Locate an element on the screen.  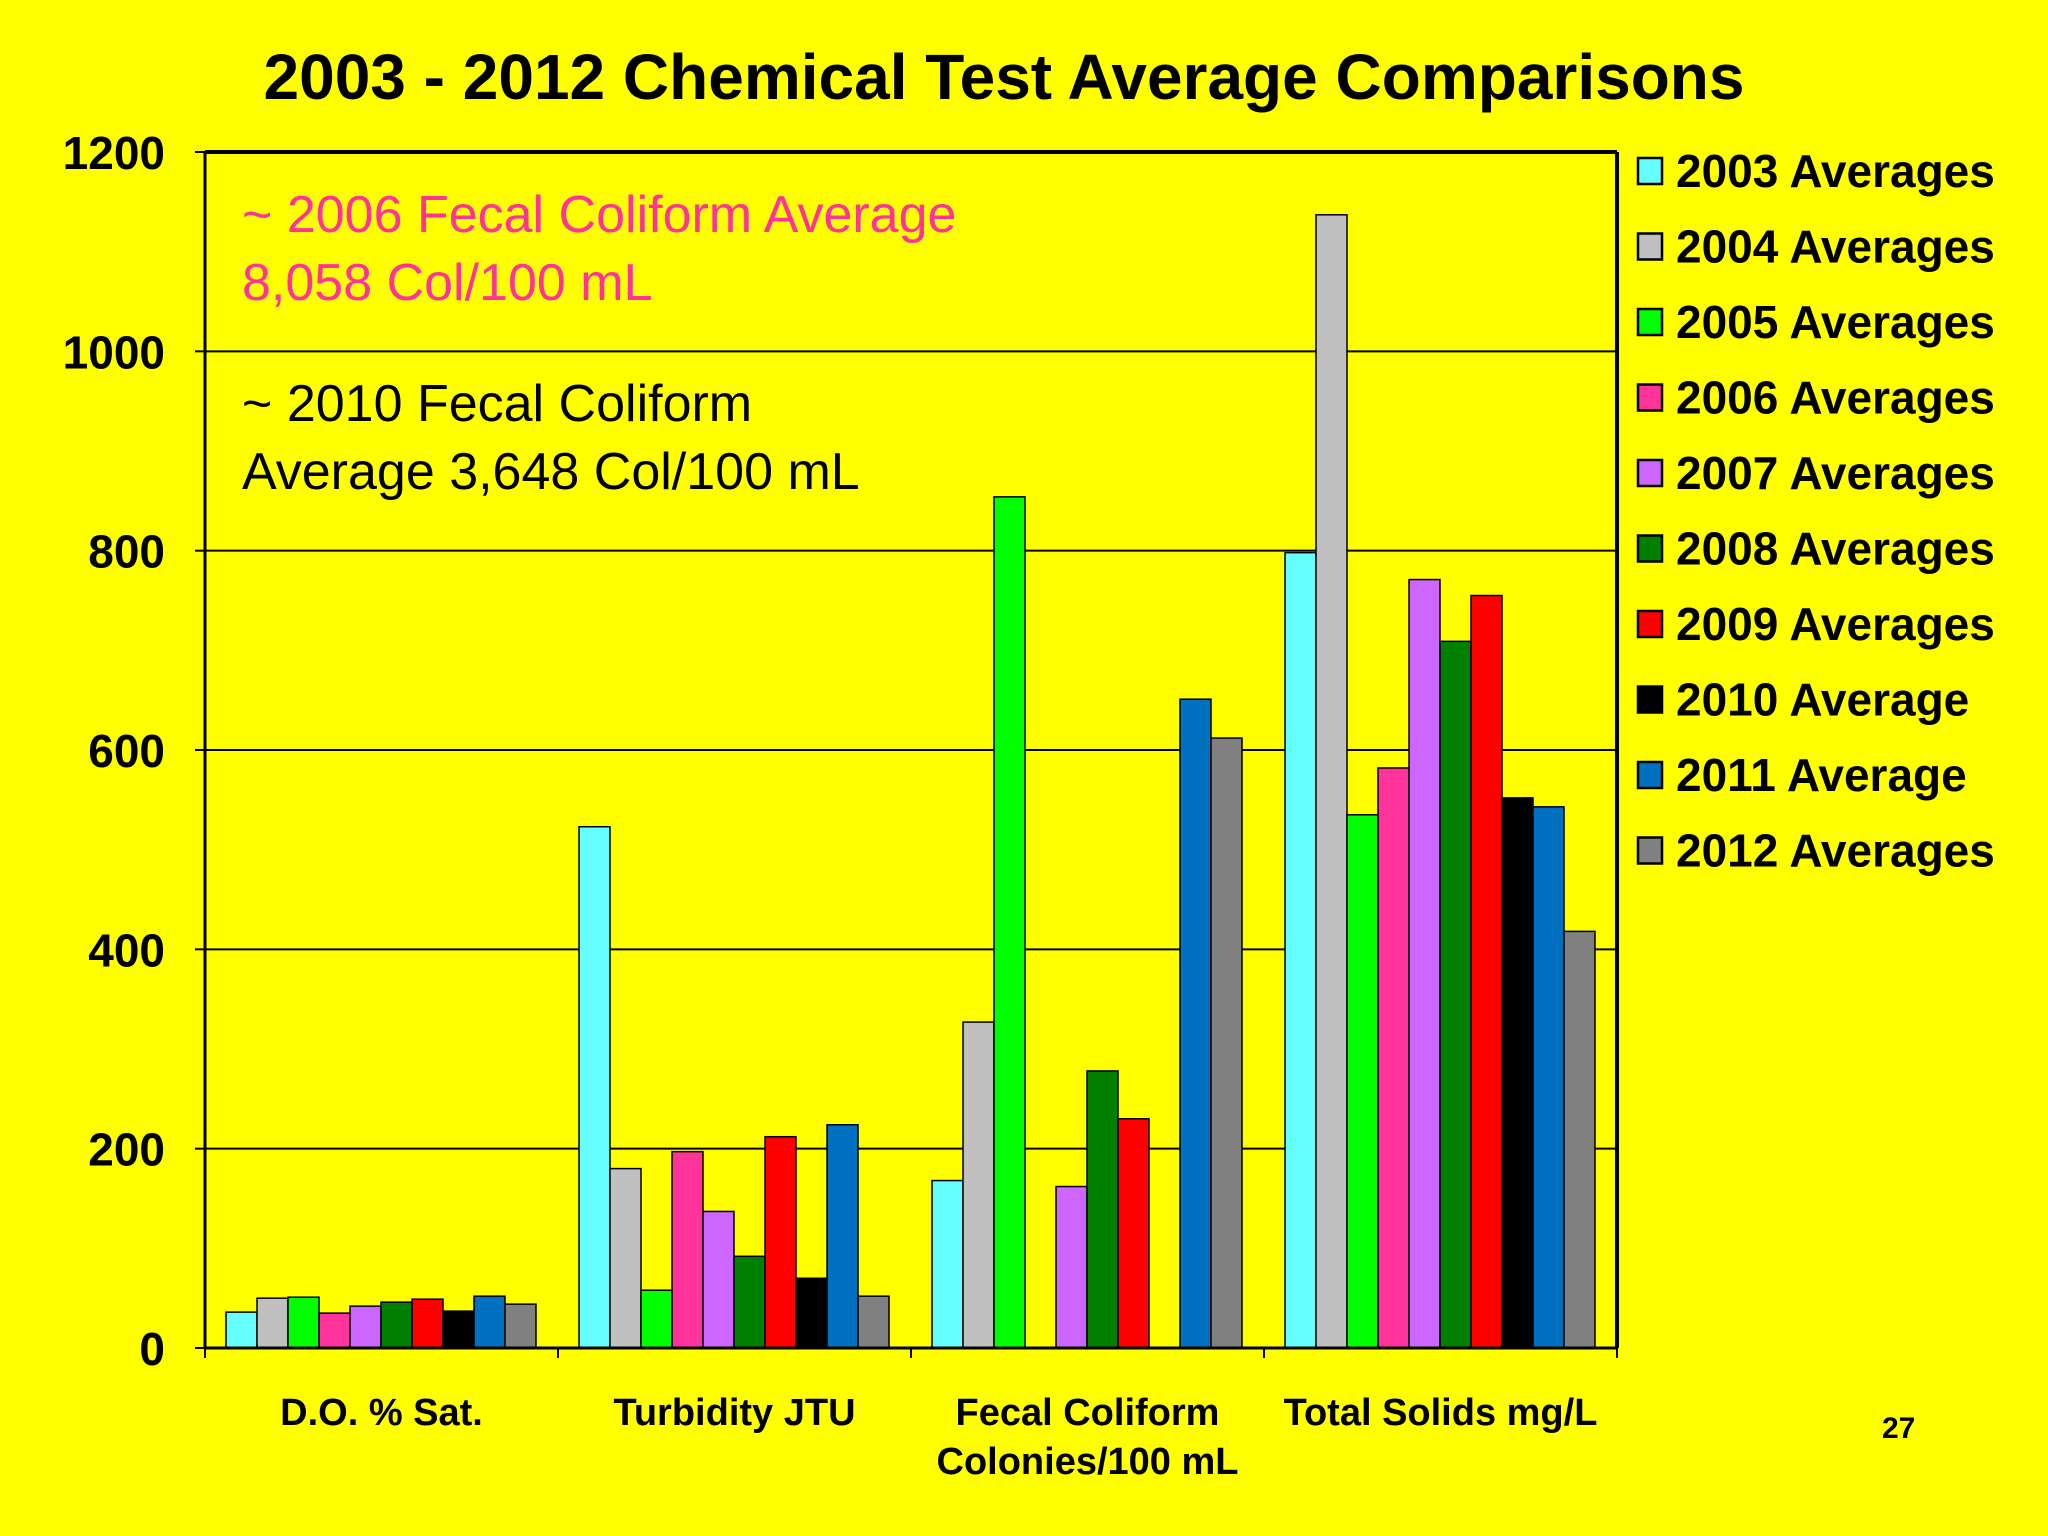
legend-label: 2011 Average is located at coordinates (1821, 775).